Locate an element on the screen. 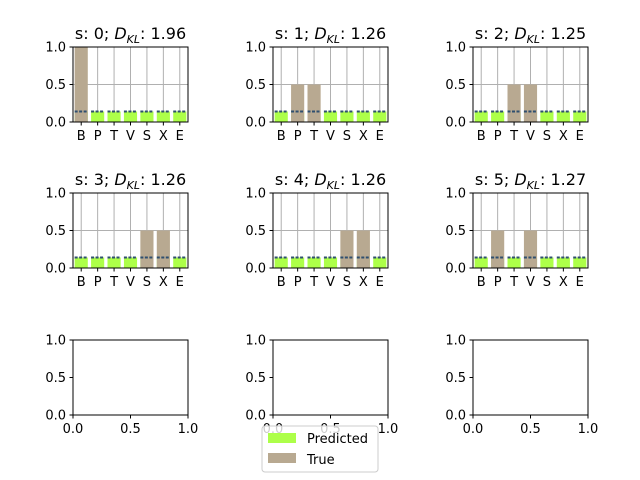  subplot-title: s: 2; DKL: 1.25 is located at coordinates (530, 35).